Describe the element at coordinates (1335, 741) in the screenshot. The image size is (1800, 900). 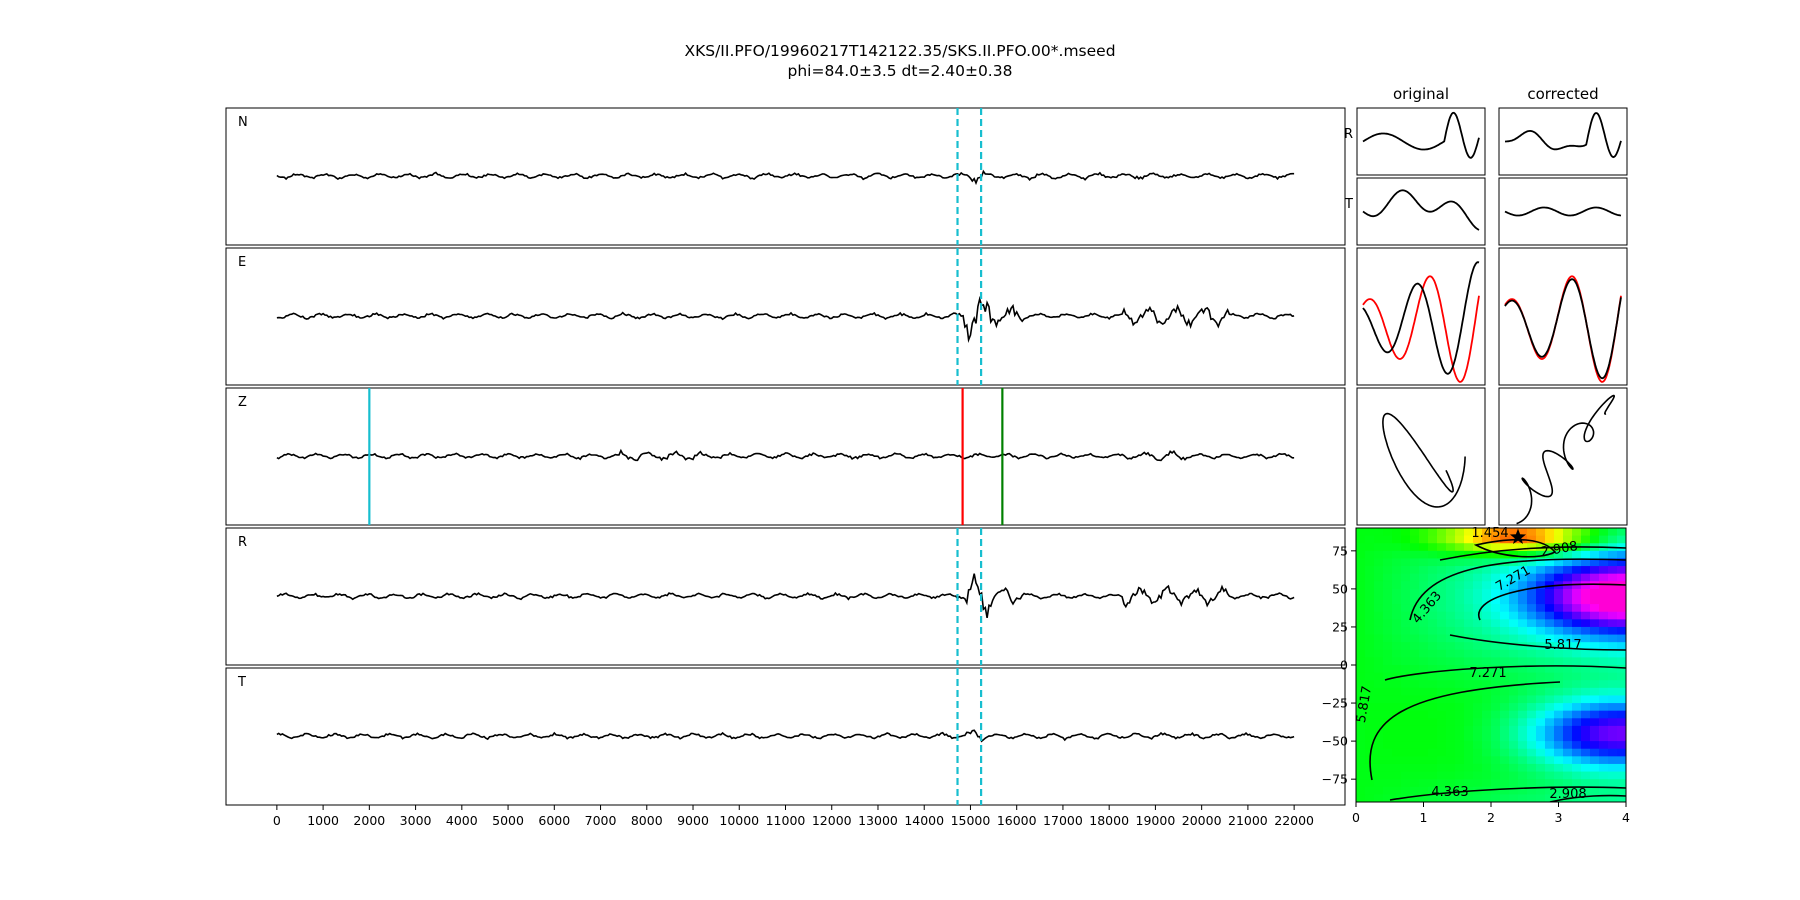
I see `heat-y-tick-label: −50` at that location.